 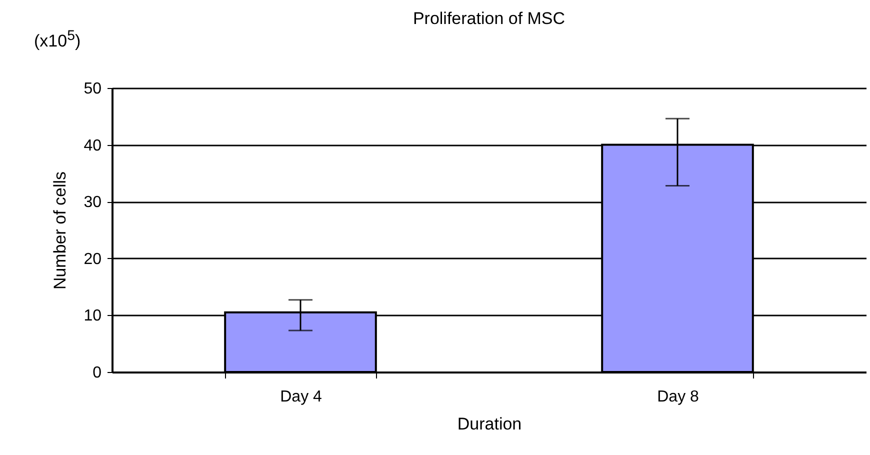 I want to click on x-axis-title: Duration, so click(x=489, y=424).